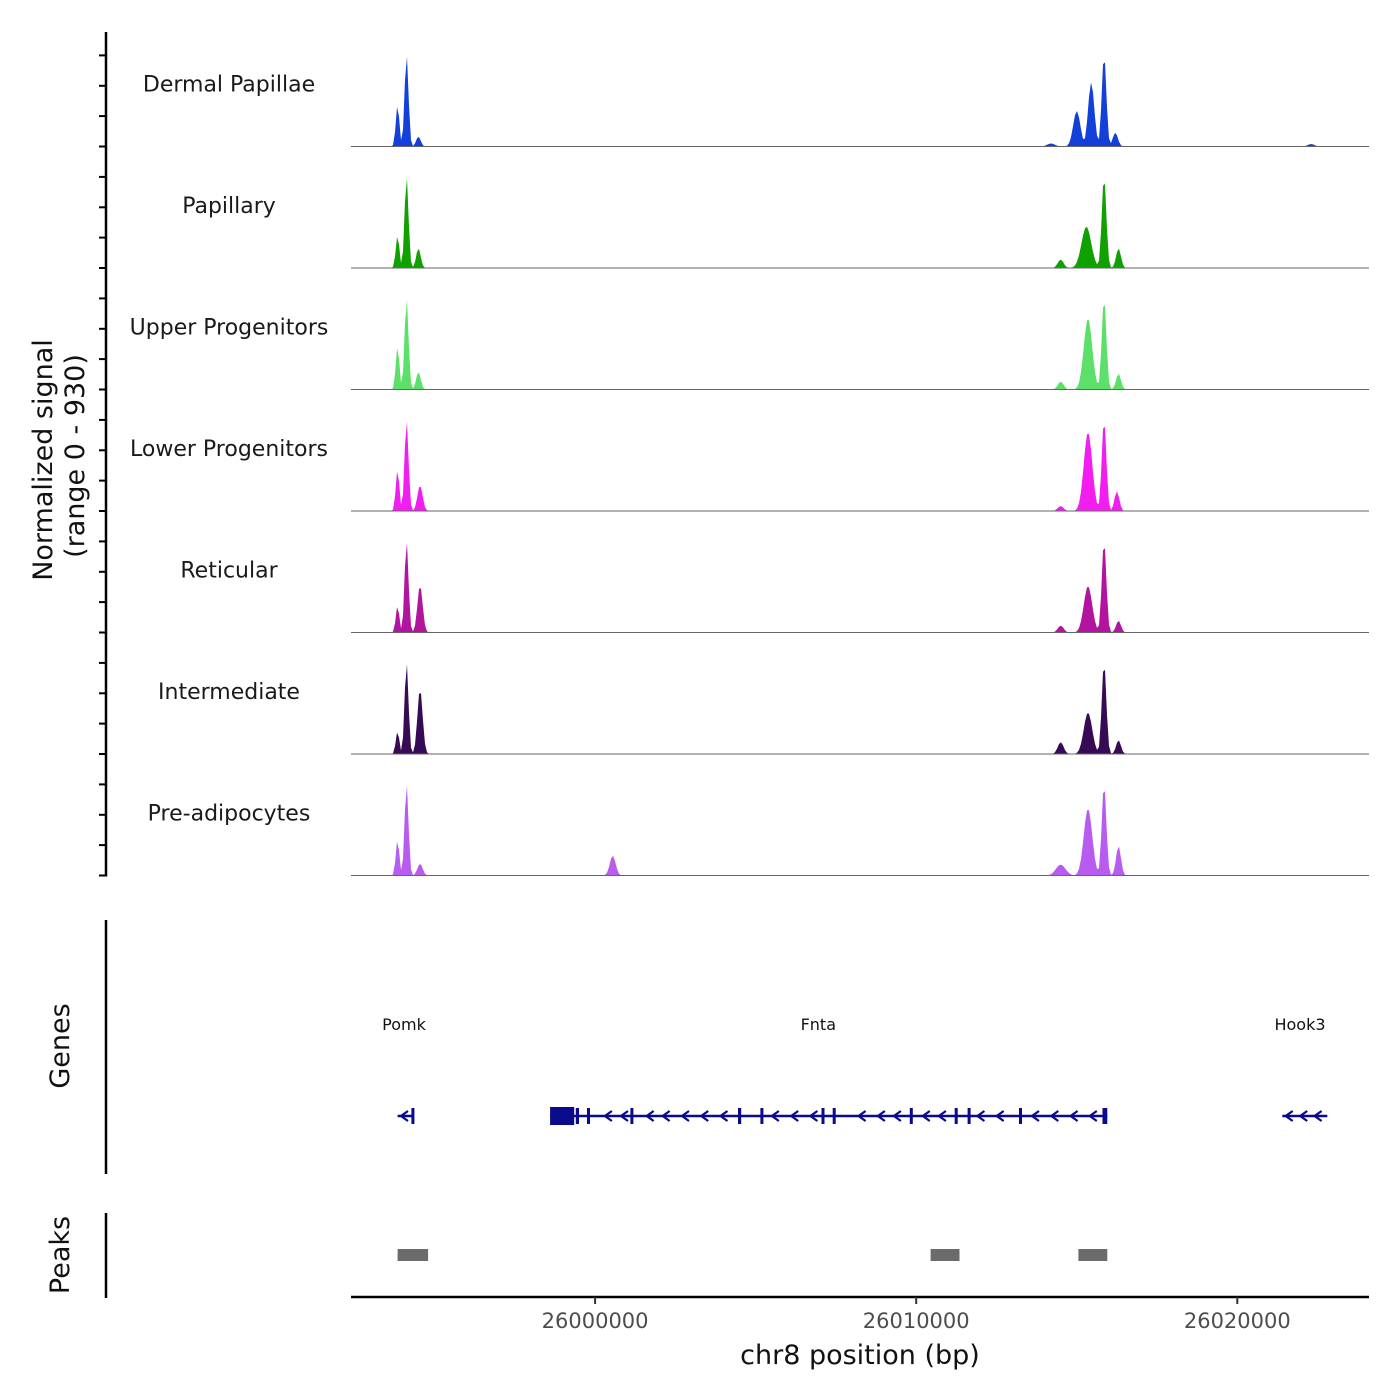 This screenshot has height=1400, width=1400. What do you see at coordinates (595, 1321) in the screenshot?
I see `x-tick-label: 26000000` at bounding box center [595, 1321].